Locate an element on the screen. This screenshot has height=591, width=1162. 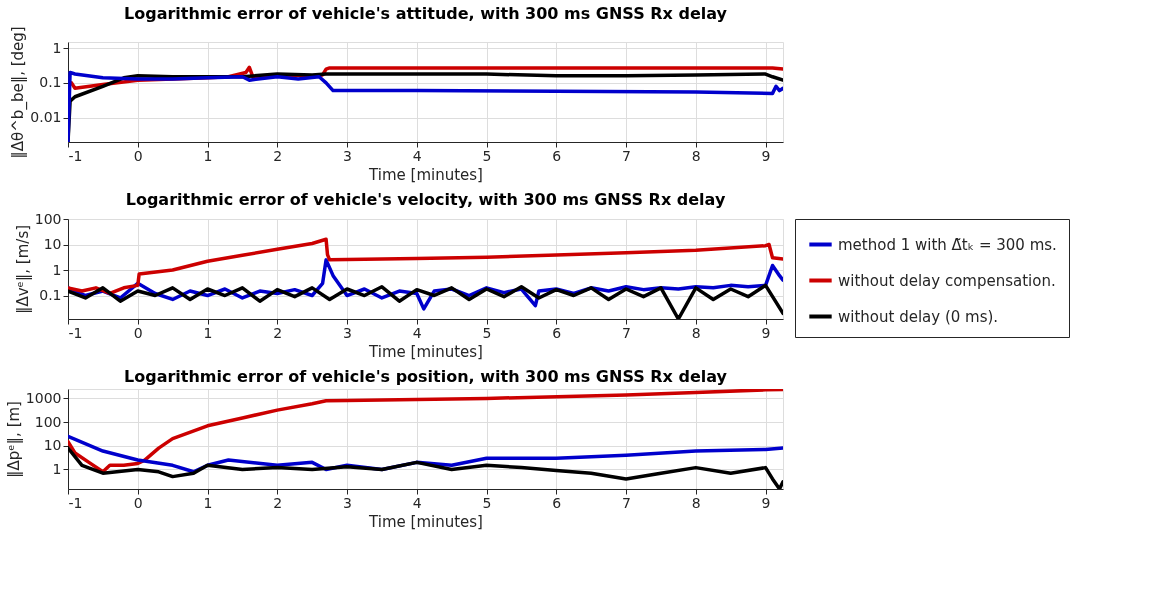
y-axis-title: ‖Δpᵉ‖, [m] is located at coordinates (13, 439).